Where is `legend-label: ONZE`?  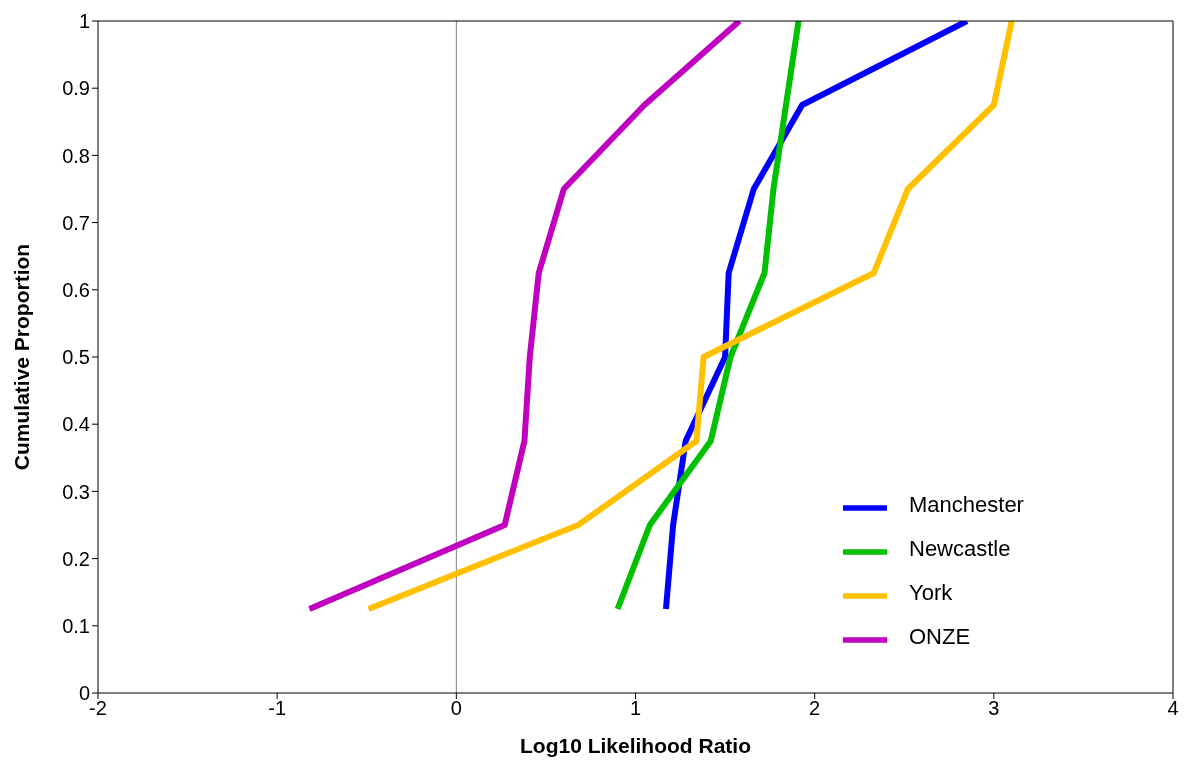
legend-label: ONZE is located at coordinates (940, 637).